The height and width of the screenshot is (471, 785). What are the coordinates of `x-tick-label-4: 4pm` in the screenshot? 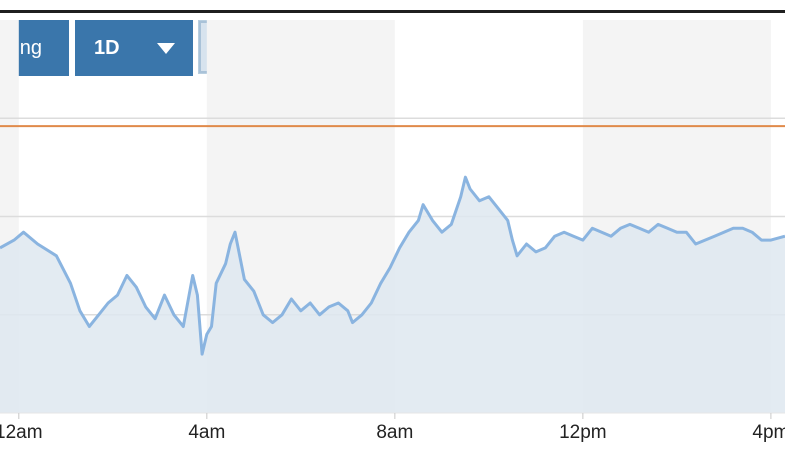 It's located at (768, 432).